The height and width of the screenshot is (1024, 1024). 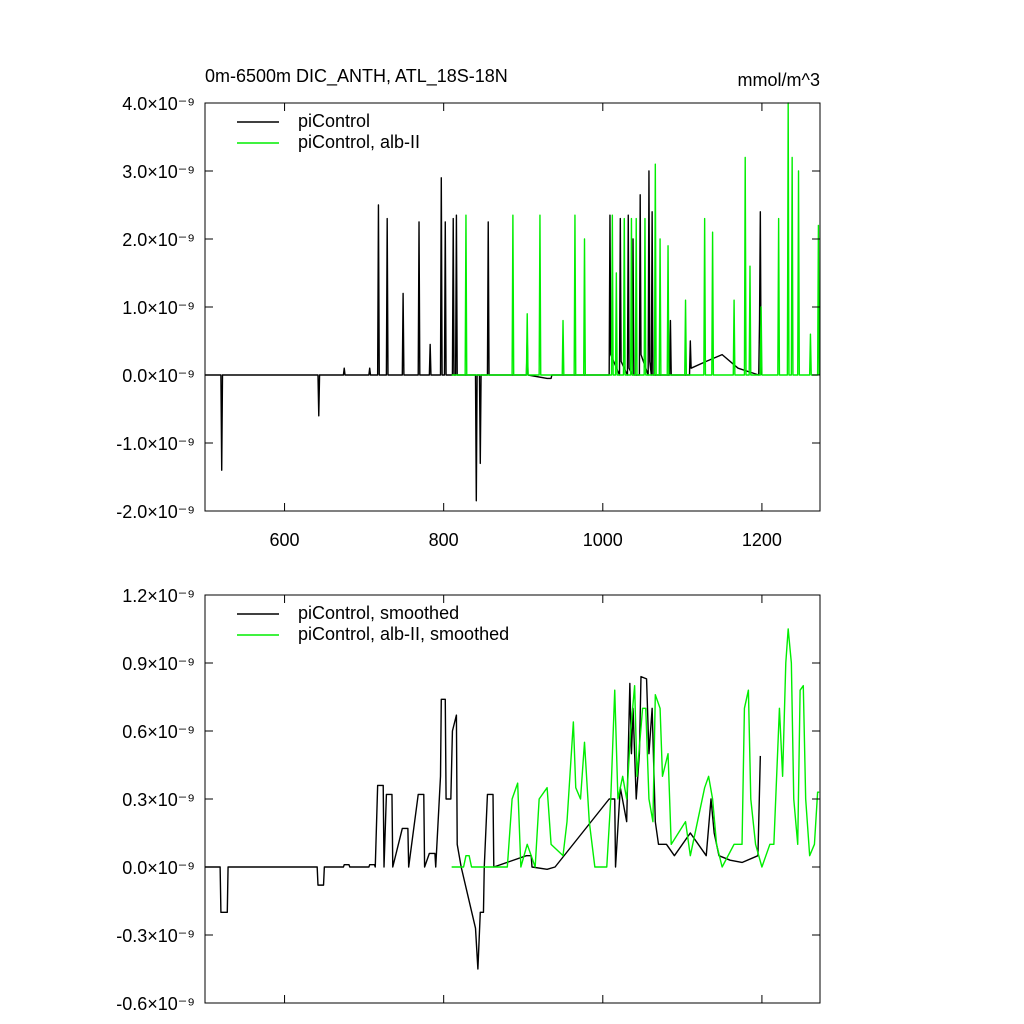 I want to click on chart-title: 0m-6500m DIC_ANTH, ATL_18S-18N, so click(x=356, y=76).